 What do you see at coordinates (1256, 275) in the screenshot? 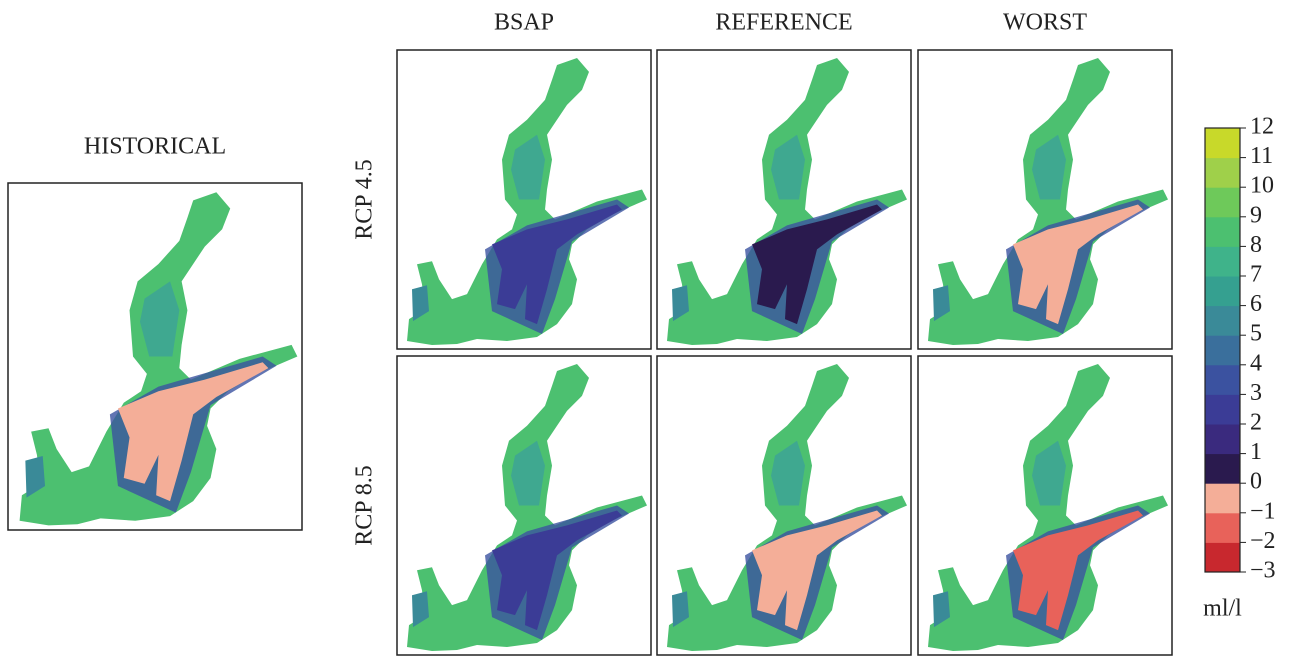
I see `colorbar-tick-label: 7` at bounding box center [1256, 275].